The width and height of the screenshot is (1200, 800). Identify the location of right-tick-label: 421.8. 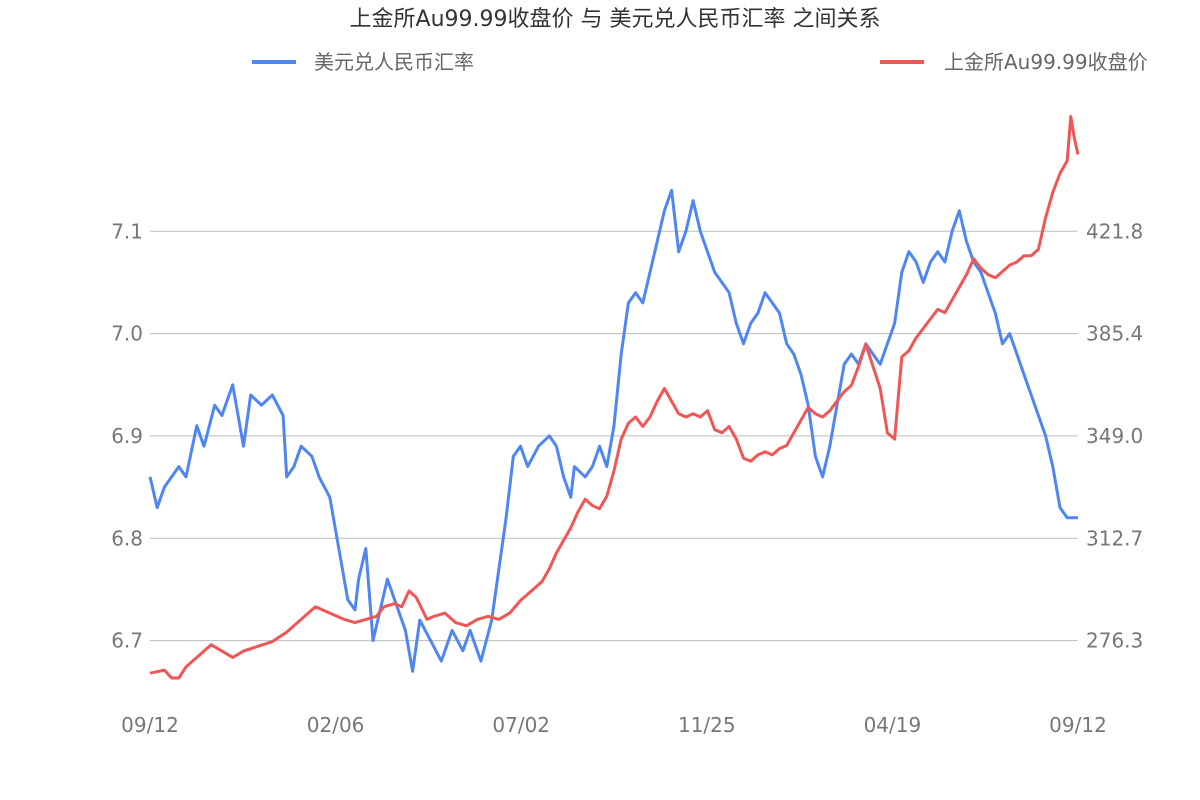
(1114, 231).